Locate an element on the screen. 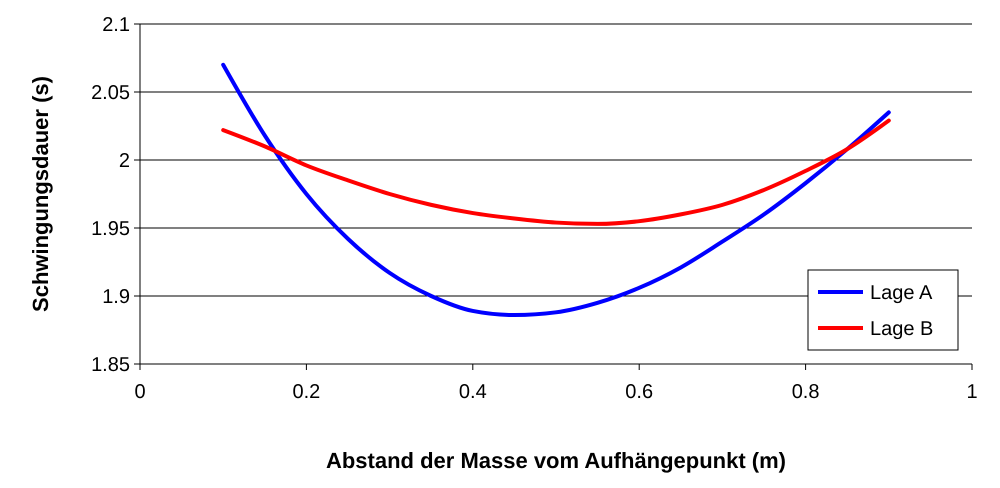 This screenshot has width=1000, height=488. y-tick-label: 1.95 is located at coordinates (110, 229).